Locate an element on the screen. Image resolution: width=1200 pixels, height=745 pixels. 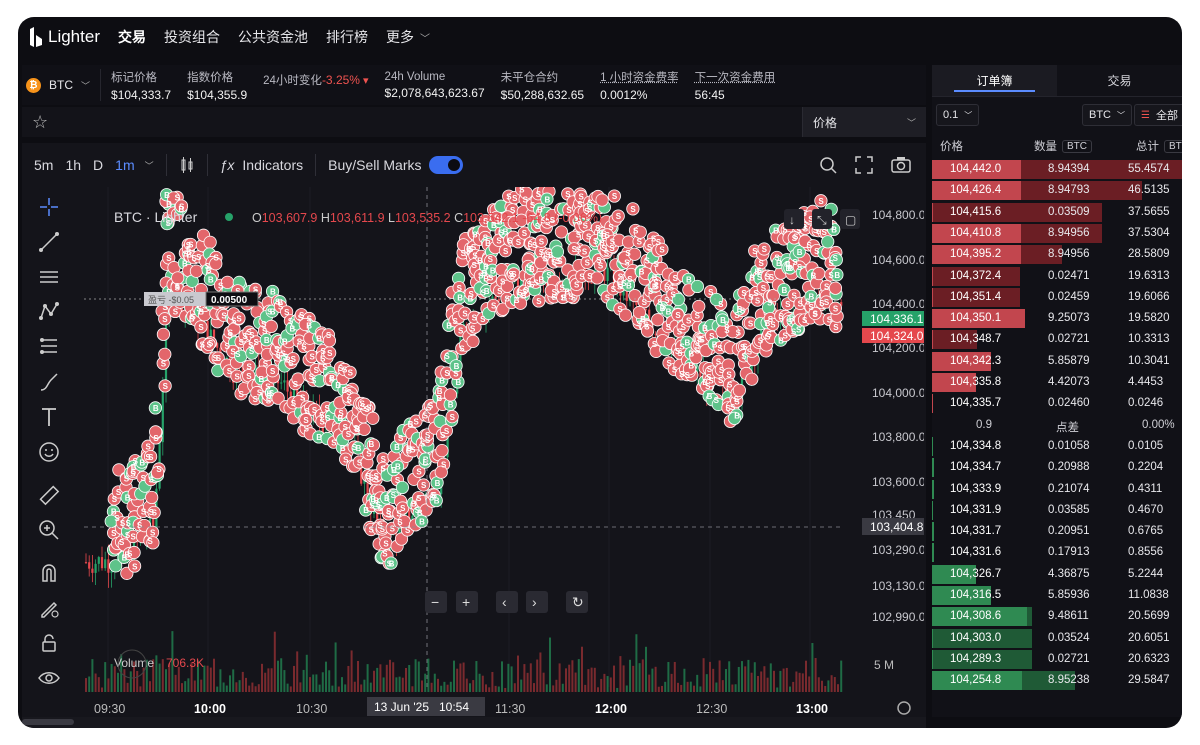
total-unit-badge: BTC is located at coordinates (1173, 146).